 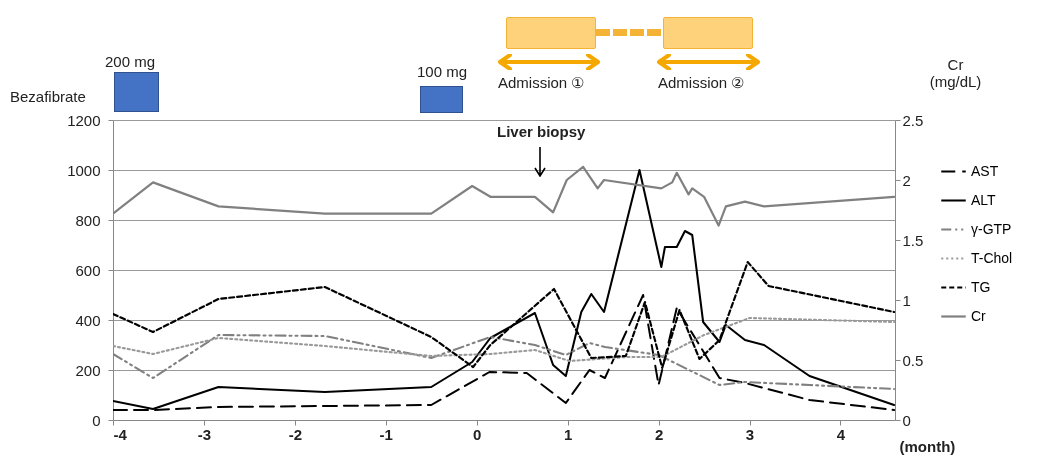 I want to click on annotation: Liver biopsy, so click(x=541, y=131).